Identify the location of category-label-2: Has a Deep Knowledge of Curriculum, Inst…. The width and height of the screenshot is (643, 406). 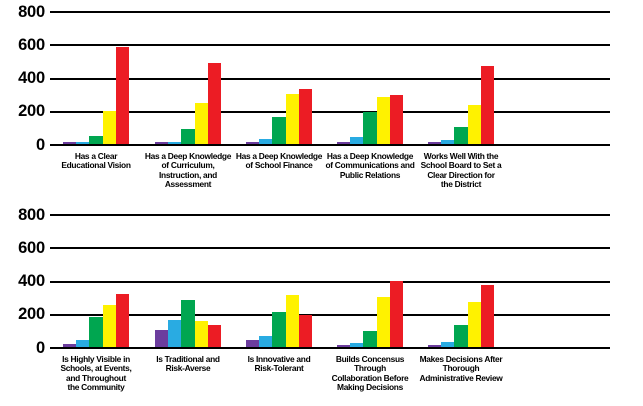
(188, 170).